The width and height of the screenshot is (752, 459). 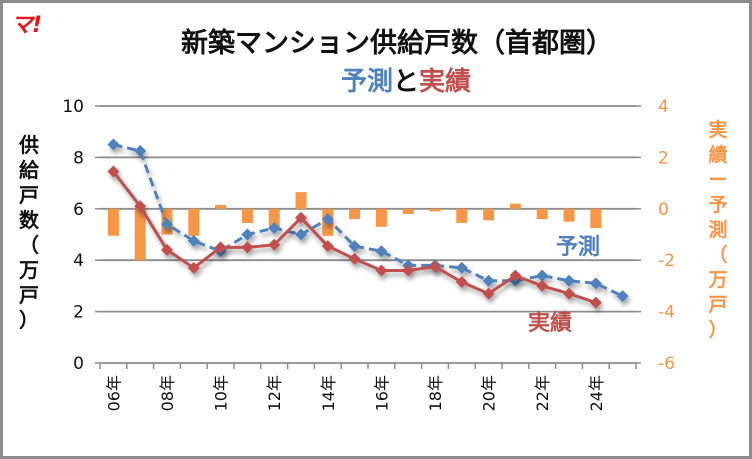 I want to click on forecast-series-label: 予測, so click(x=578, y=247).